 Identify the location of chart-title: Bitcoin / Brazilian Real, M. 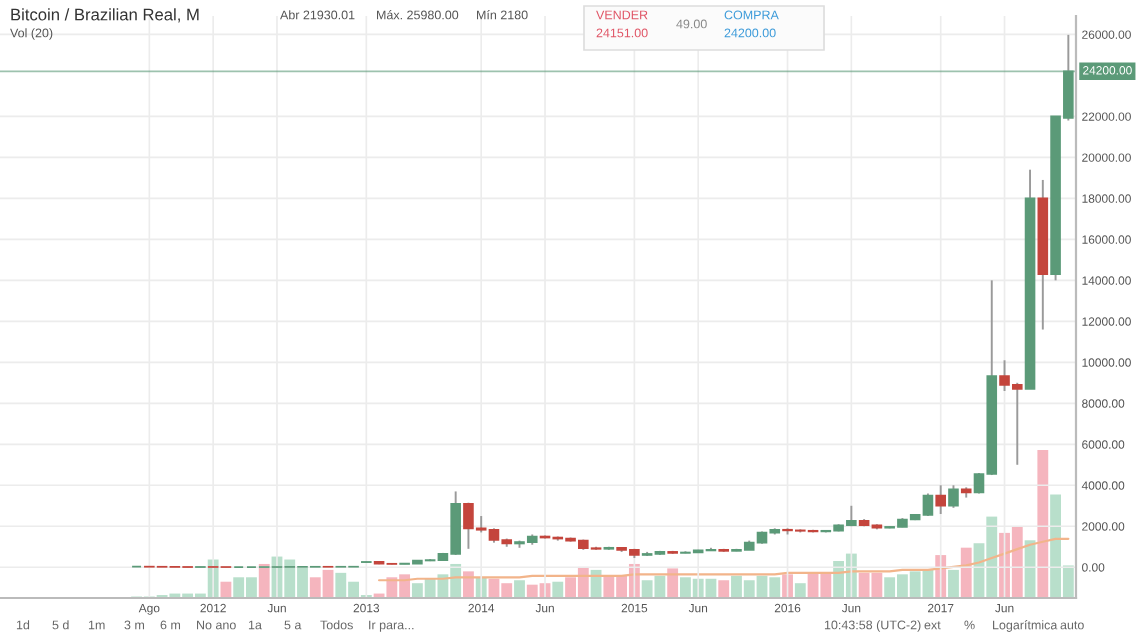
(105, 15).